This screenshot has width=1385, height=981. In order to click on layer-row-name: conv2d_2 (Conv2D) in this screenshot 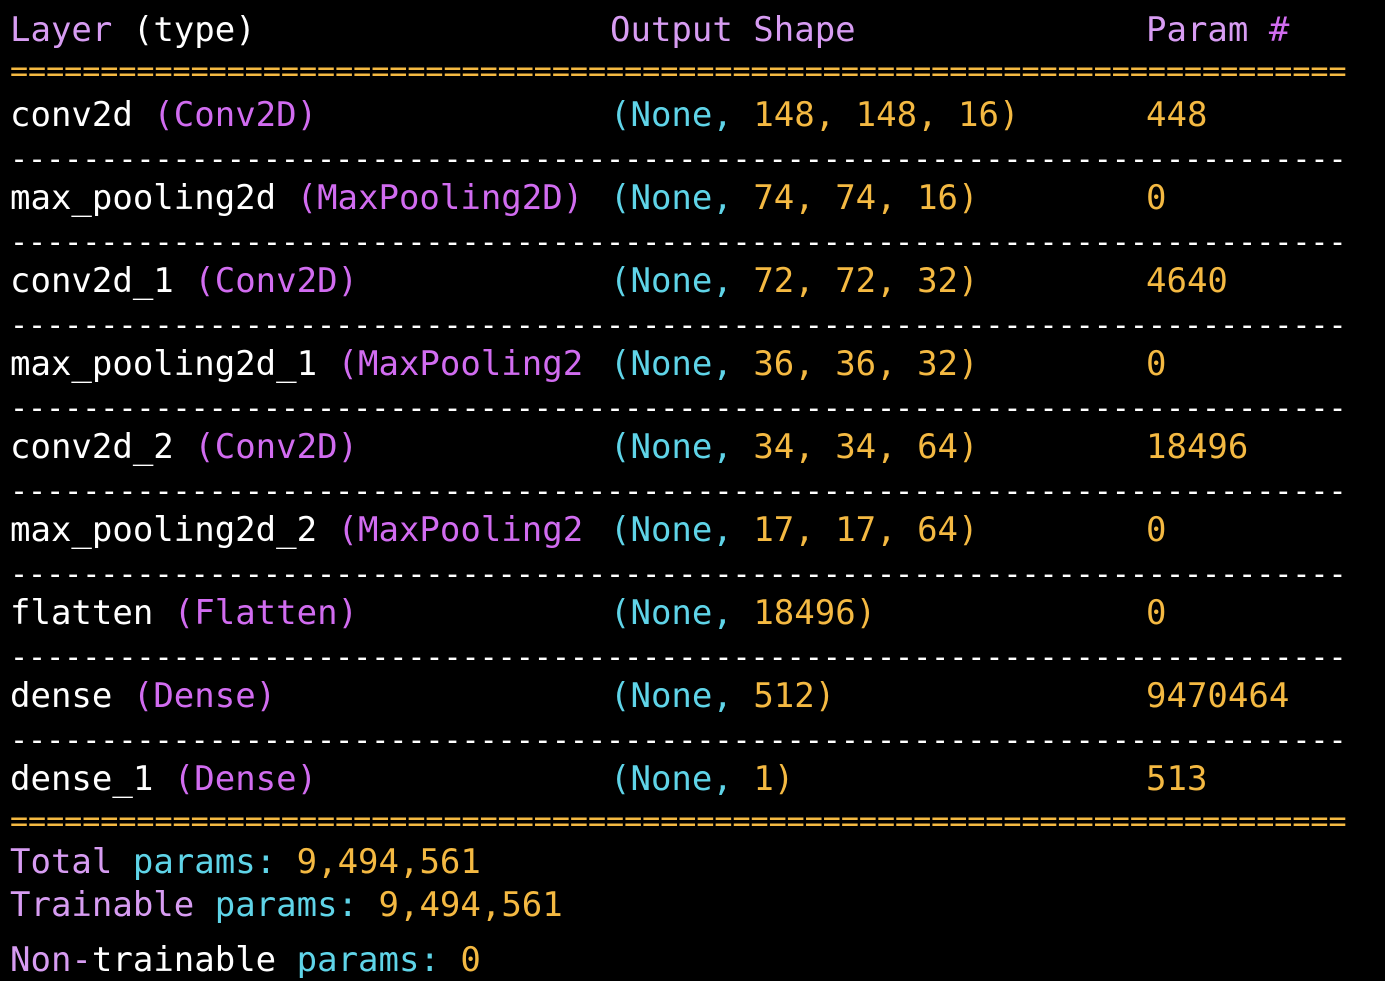, I will do `click(184, 447)`.